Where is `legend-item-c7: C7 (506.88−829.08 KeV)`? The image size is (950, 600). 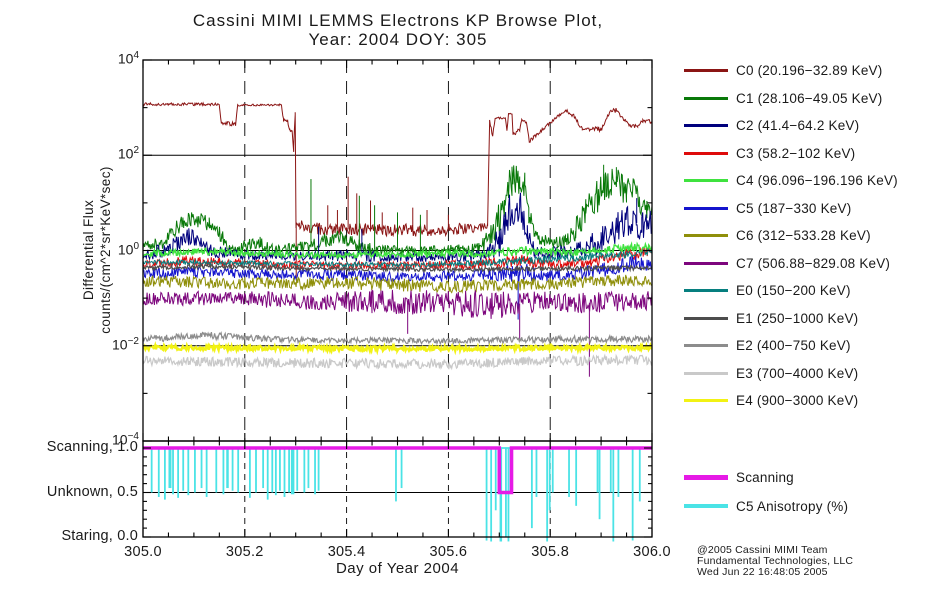
legend-item-c7: C7 (506.88−829.08 KeV) is located at coordinates (787, 263).